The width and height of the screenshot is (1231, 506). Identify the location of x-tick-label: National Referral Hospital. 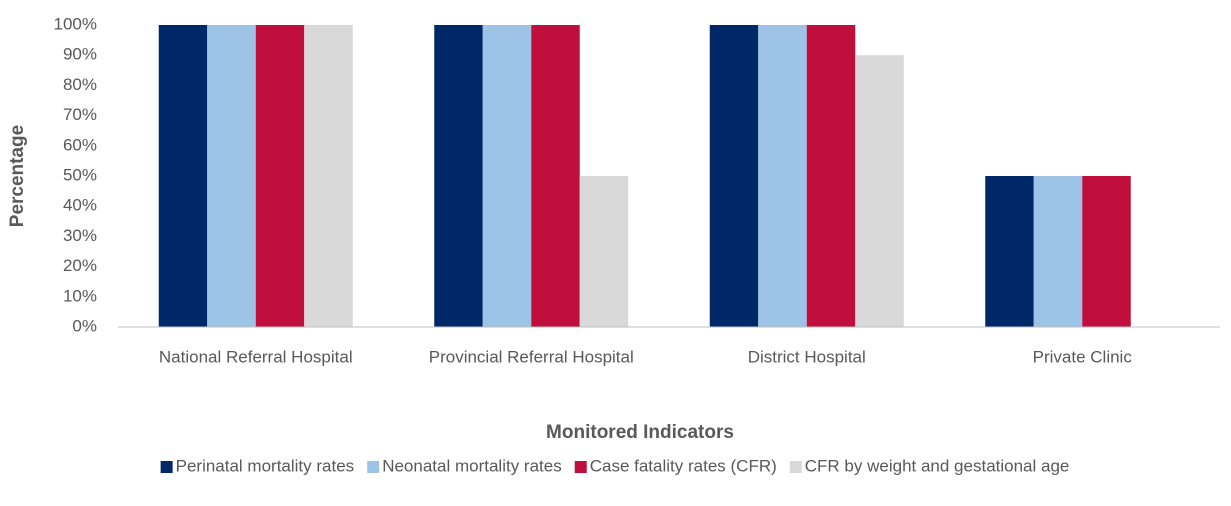
(256, 356).